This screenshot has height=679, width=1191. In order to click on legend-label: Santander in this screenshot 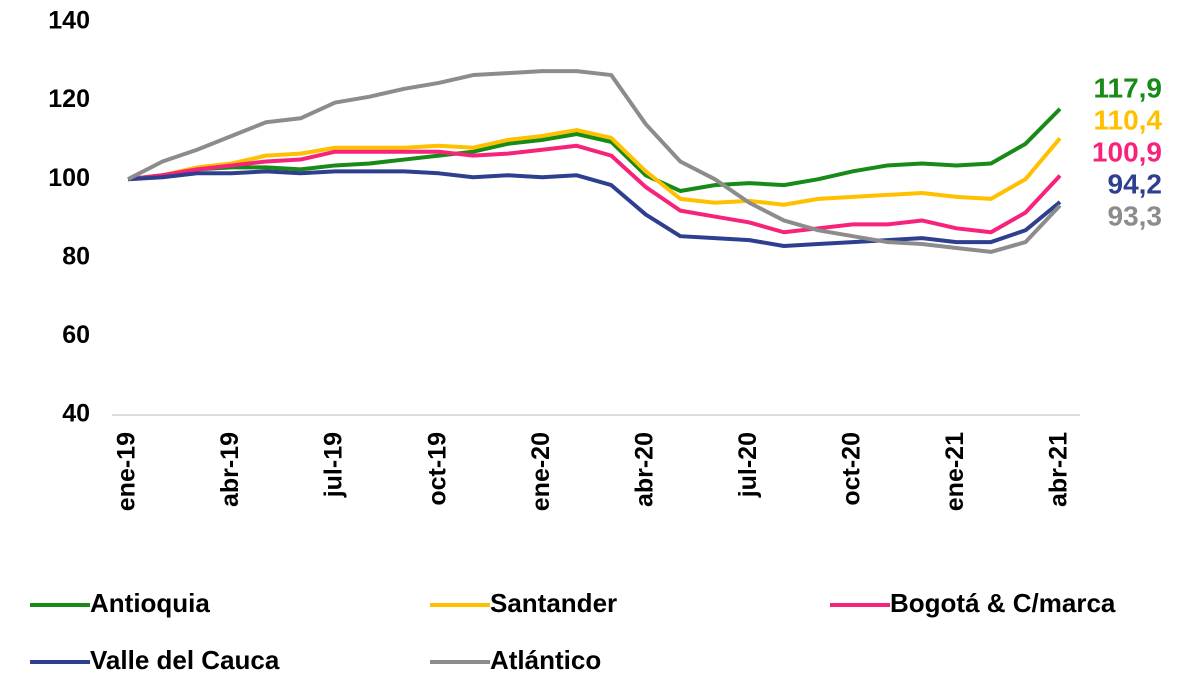, I will do `click(553, 603)`.